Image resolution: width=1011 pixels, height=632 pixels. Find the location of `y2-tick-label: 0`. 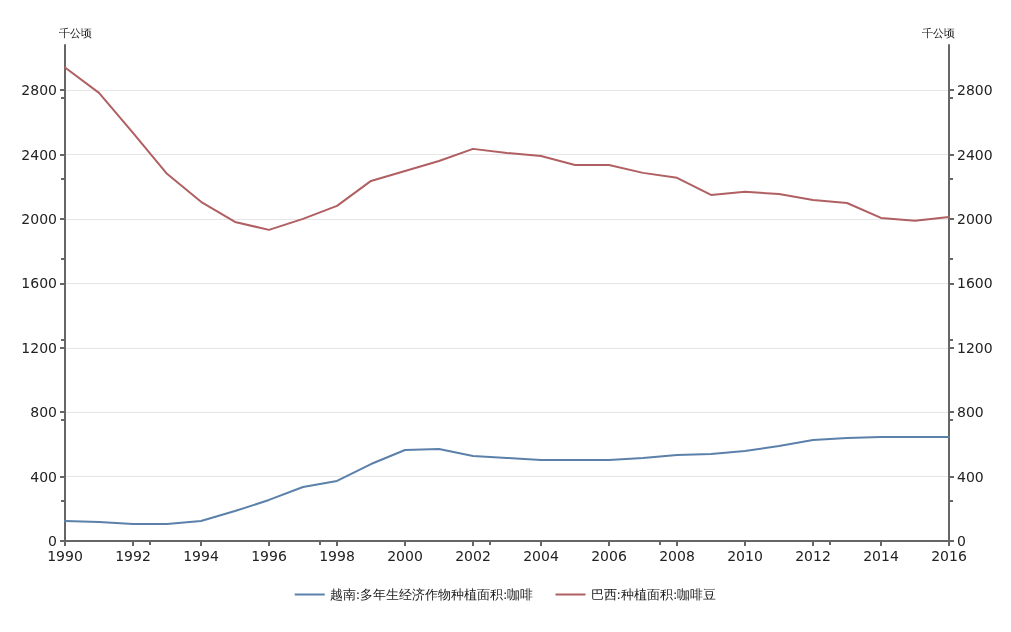

y2-tick-label: 0 is located at coordinates (961, 541).